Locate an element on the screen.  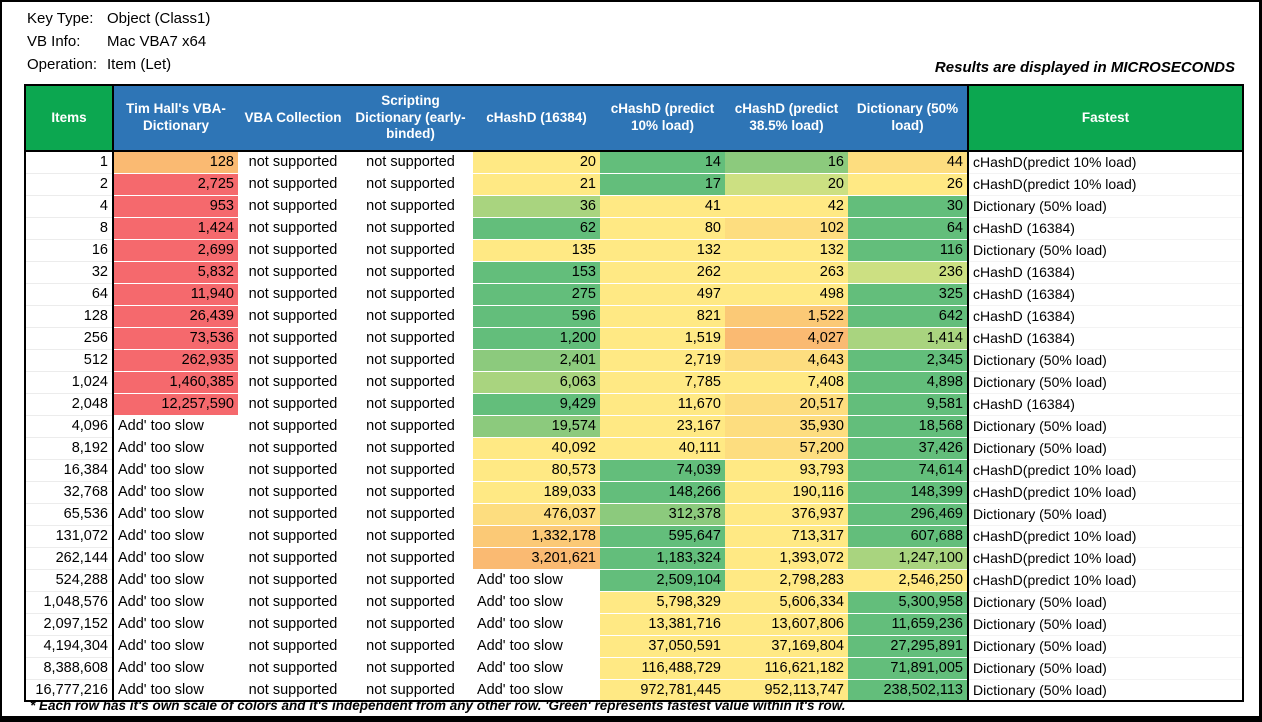
cell-h10: 11,670 is located at coordinates (662, 403).